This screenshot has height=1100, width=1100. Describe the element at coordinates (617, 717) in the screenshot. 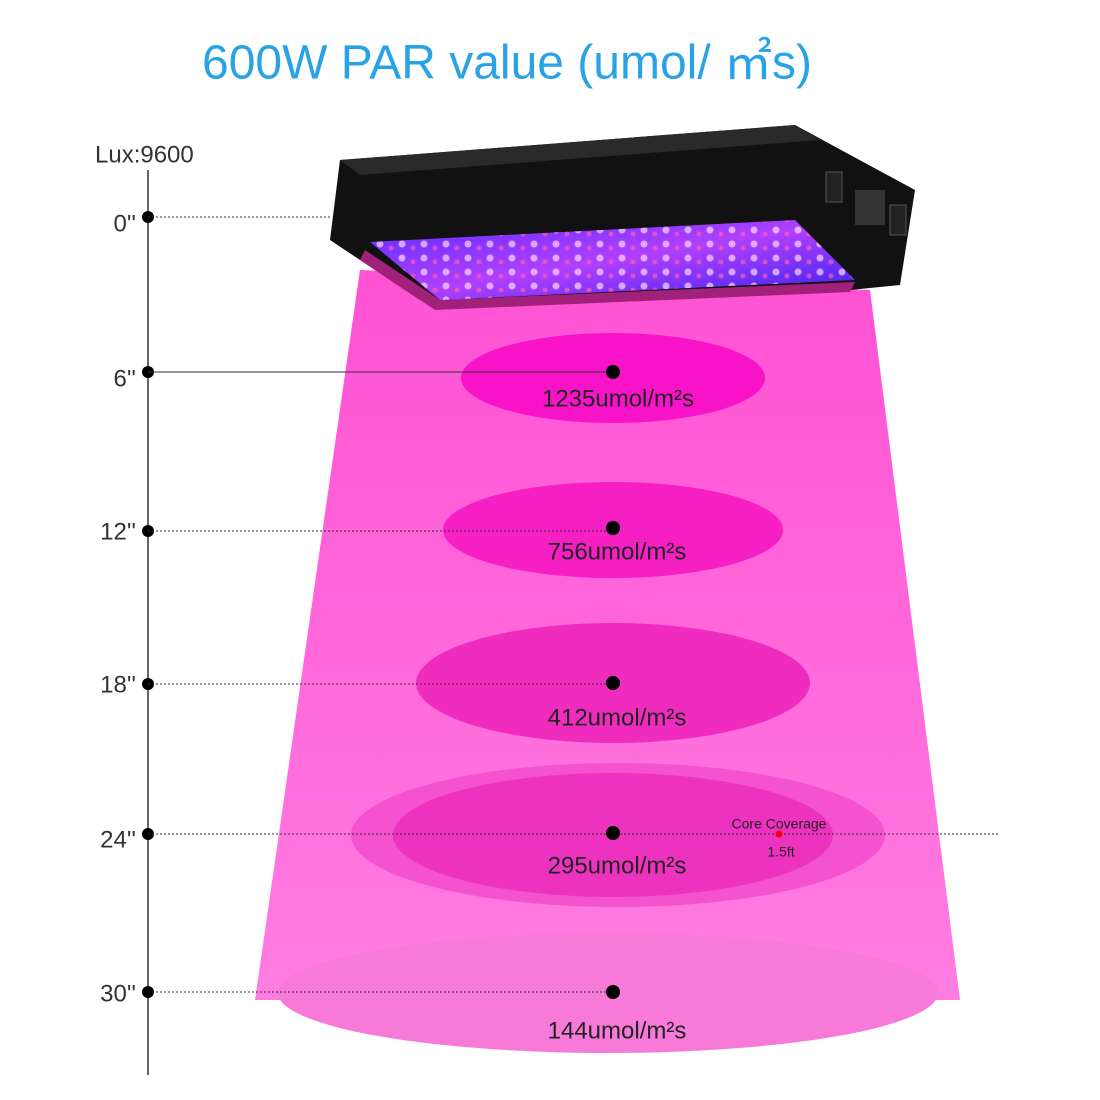

I see `par-label: 412umol/m²s` at that location.